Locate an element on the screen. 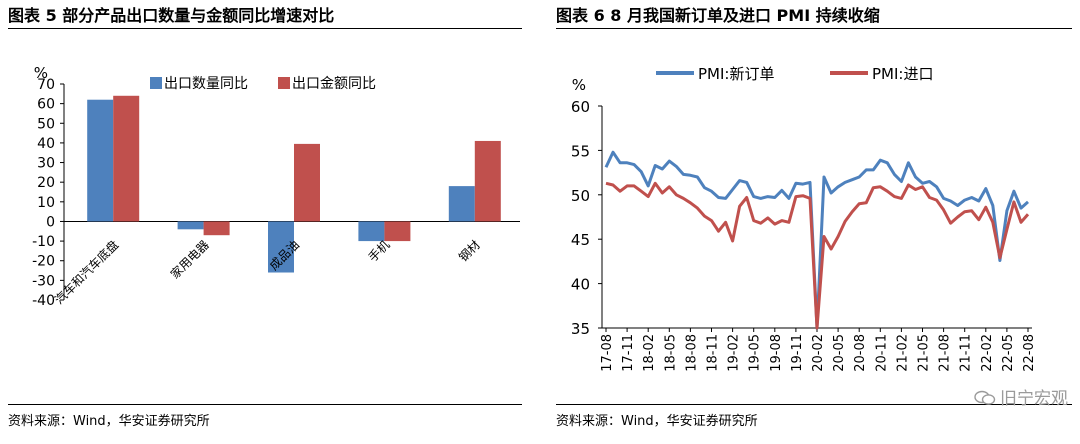  x-tick-label: 18-05 is located at coordinates (670, 353).